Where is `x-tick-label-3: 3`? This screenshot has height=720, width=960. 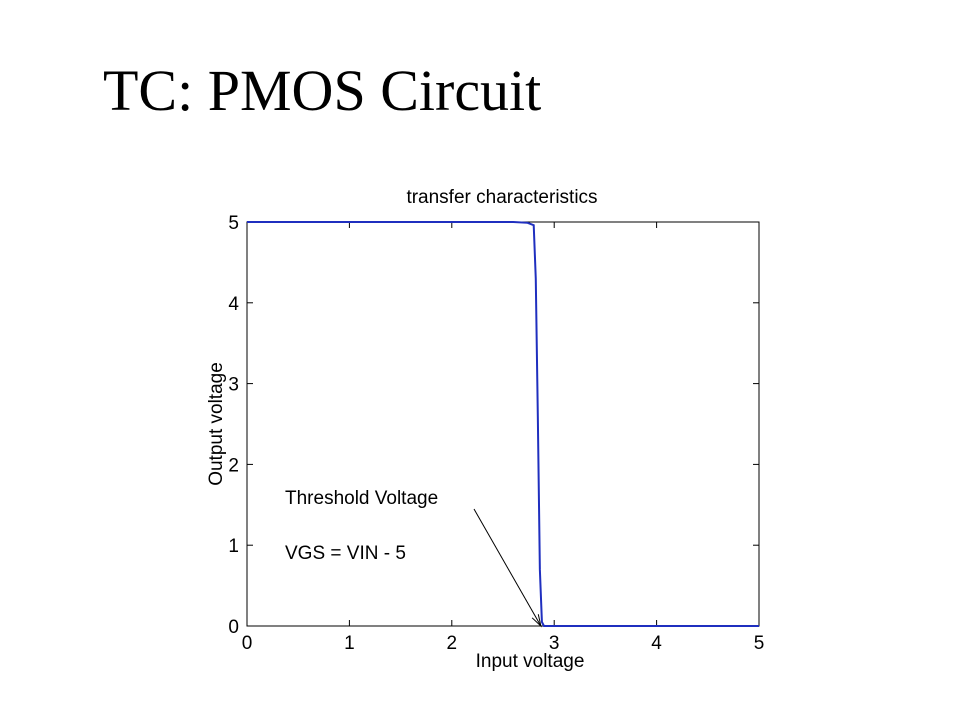
x-tick-label-3: 3 is located at coordinates (554, 643).